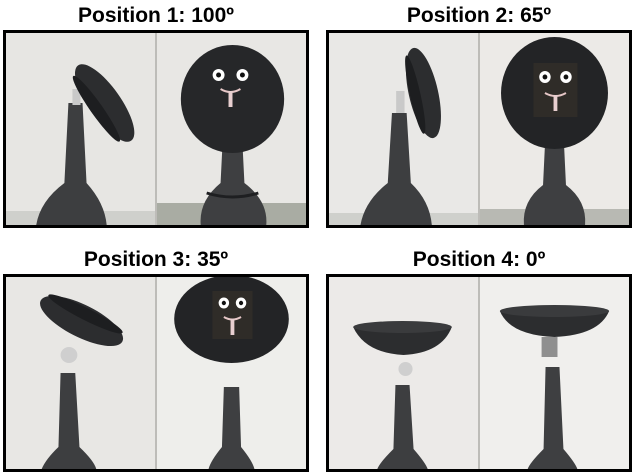 Image resolution: width=635 pixels, height=475 pixels. What do you see at coordinates (479, 259) in the screenshot?
I see `panel-caption: Position 4: 0º` at bounding box center [479, 259].